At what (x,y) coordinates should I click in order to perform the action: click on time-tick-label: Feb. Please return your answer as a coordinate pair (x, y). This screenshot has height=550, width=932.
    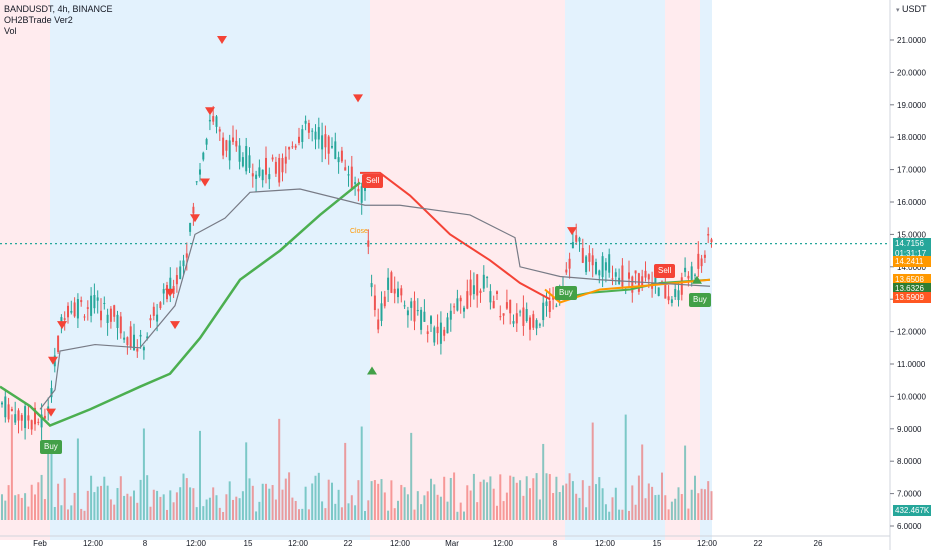
    Looking at the image, I should click on (40, 543).